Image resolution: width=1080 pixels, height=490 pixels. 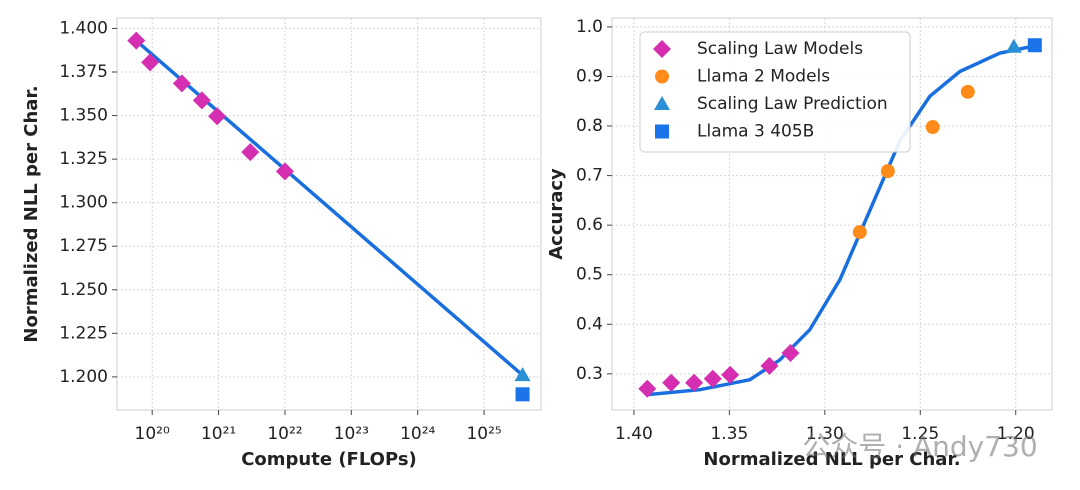 What do you see at coordinates (417, 434) in the screenshot?
I see `x-tick-label: 10²⁴` at bounding box center [417, 434].